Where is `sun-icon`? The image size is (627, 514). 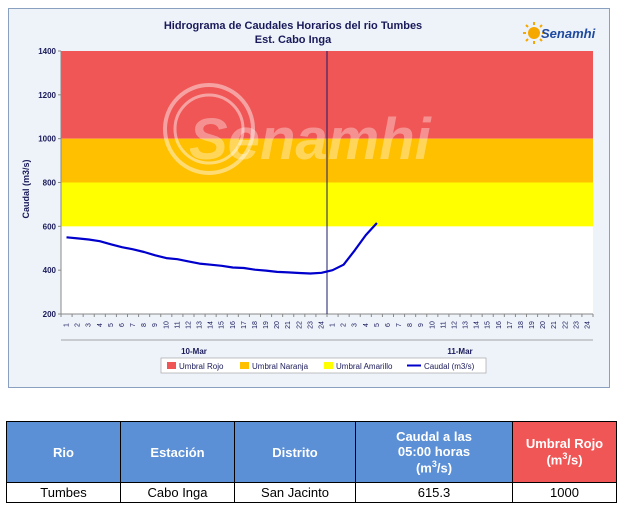 sun-icon is located at coordinates (534, 33).